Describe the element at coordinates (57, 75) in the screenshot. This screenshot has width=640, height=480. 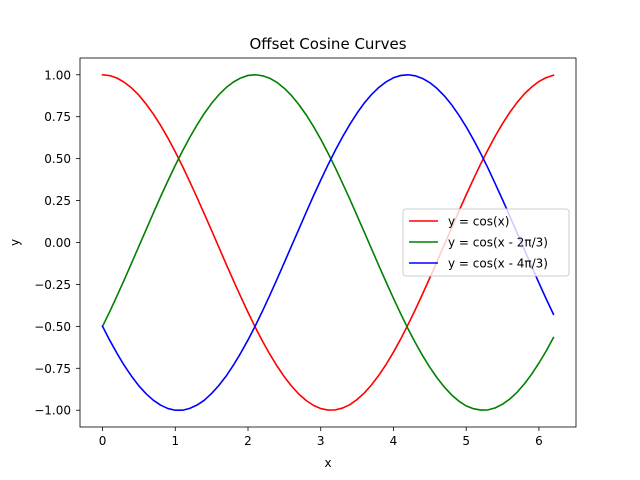
I see `y-tick-label: 1.00` at that location.